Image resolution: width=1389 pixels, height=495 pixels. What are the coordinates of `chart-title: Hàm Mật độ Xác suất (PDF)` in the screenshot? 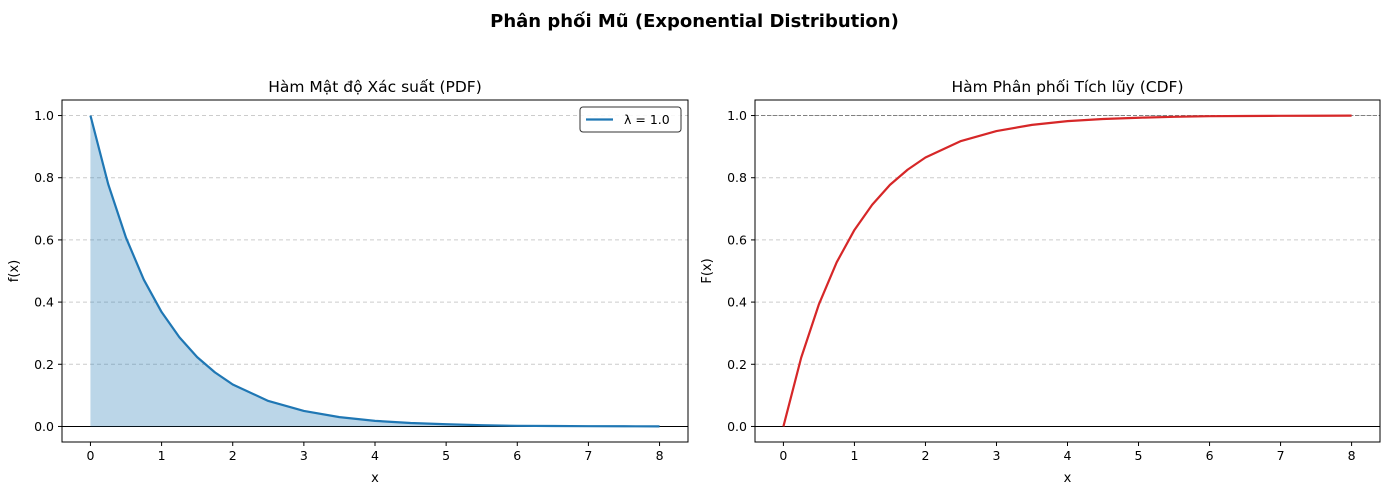 It's located at (375, 87).